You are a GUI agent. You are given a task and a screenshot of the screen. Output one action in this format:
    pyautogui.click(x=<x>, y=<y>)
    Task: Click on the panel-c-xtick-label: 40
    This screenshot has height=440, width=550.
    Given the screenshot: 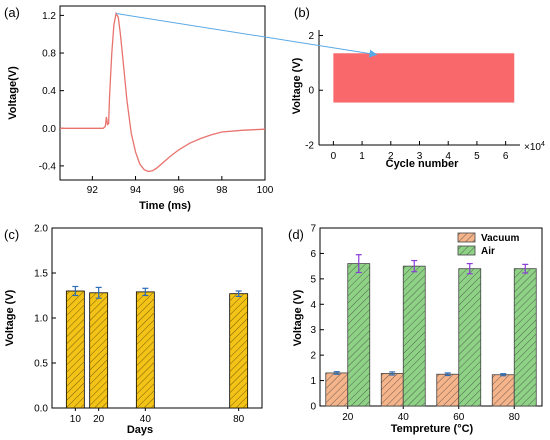 What is the action you would take?
    pyautogui.click(x=146, y=419)
    